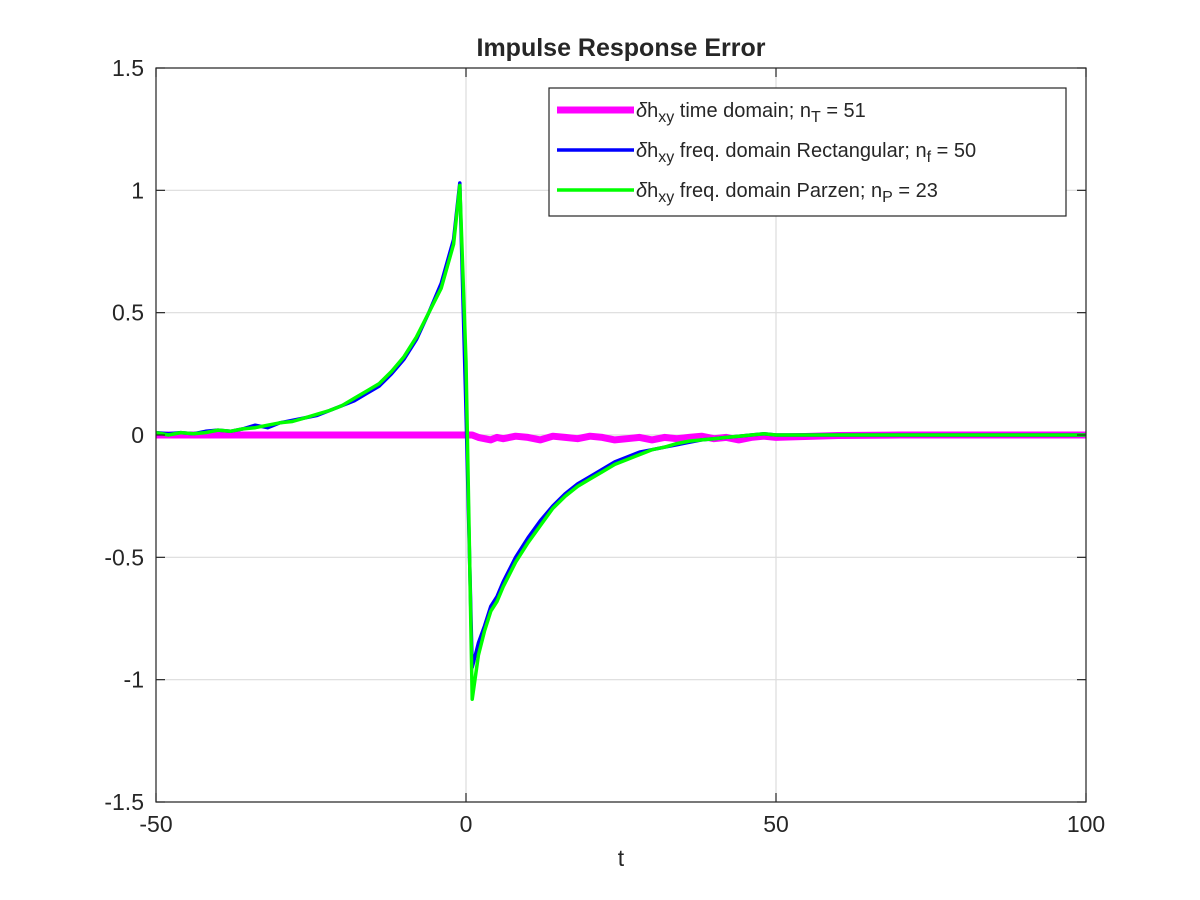  I want to click on legend-entry-rectangular: δhxy freq. domain Rectangular; nf = 50, so click(806, 153).